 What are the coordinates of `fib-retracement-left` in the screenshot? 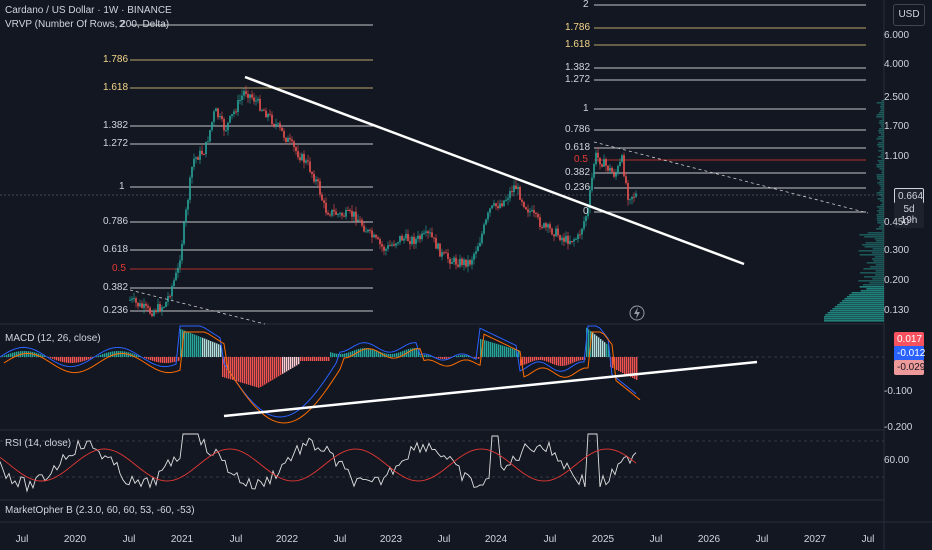 It's located at (251, 168).